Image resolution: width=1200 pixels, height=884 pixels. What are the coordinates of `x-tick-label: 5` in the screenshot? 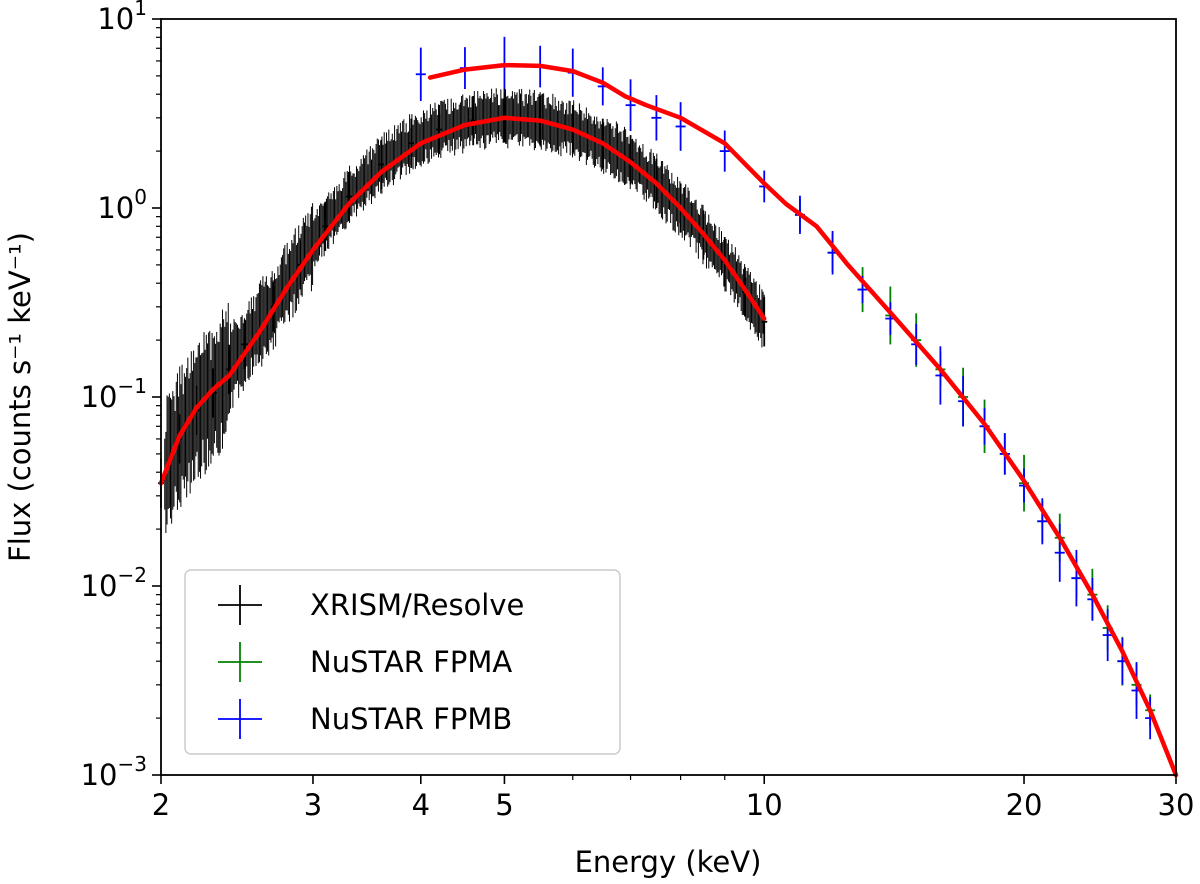 It's located at (504, 805).